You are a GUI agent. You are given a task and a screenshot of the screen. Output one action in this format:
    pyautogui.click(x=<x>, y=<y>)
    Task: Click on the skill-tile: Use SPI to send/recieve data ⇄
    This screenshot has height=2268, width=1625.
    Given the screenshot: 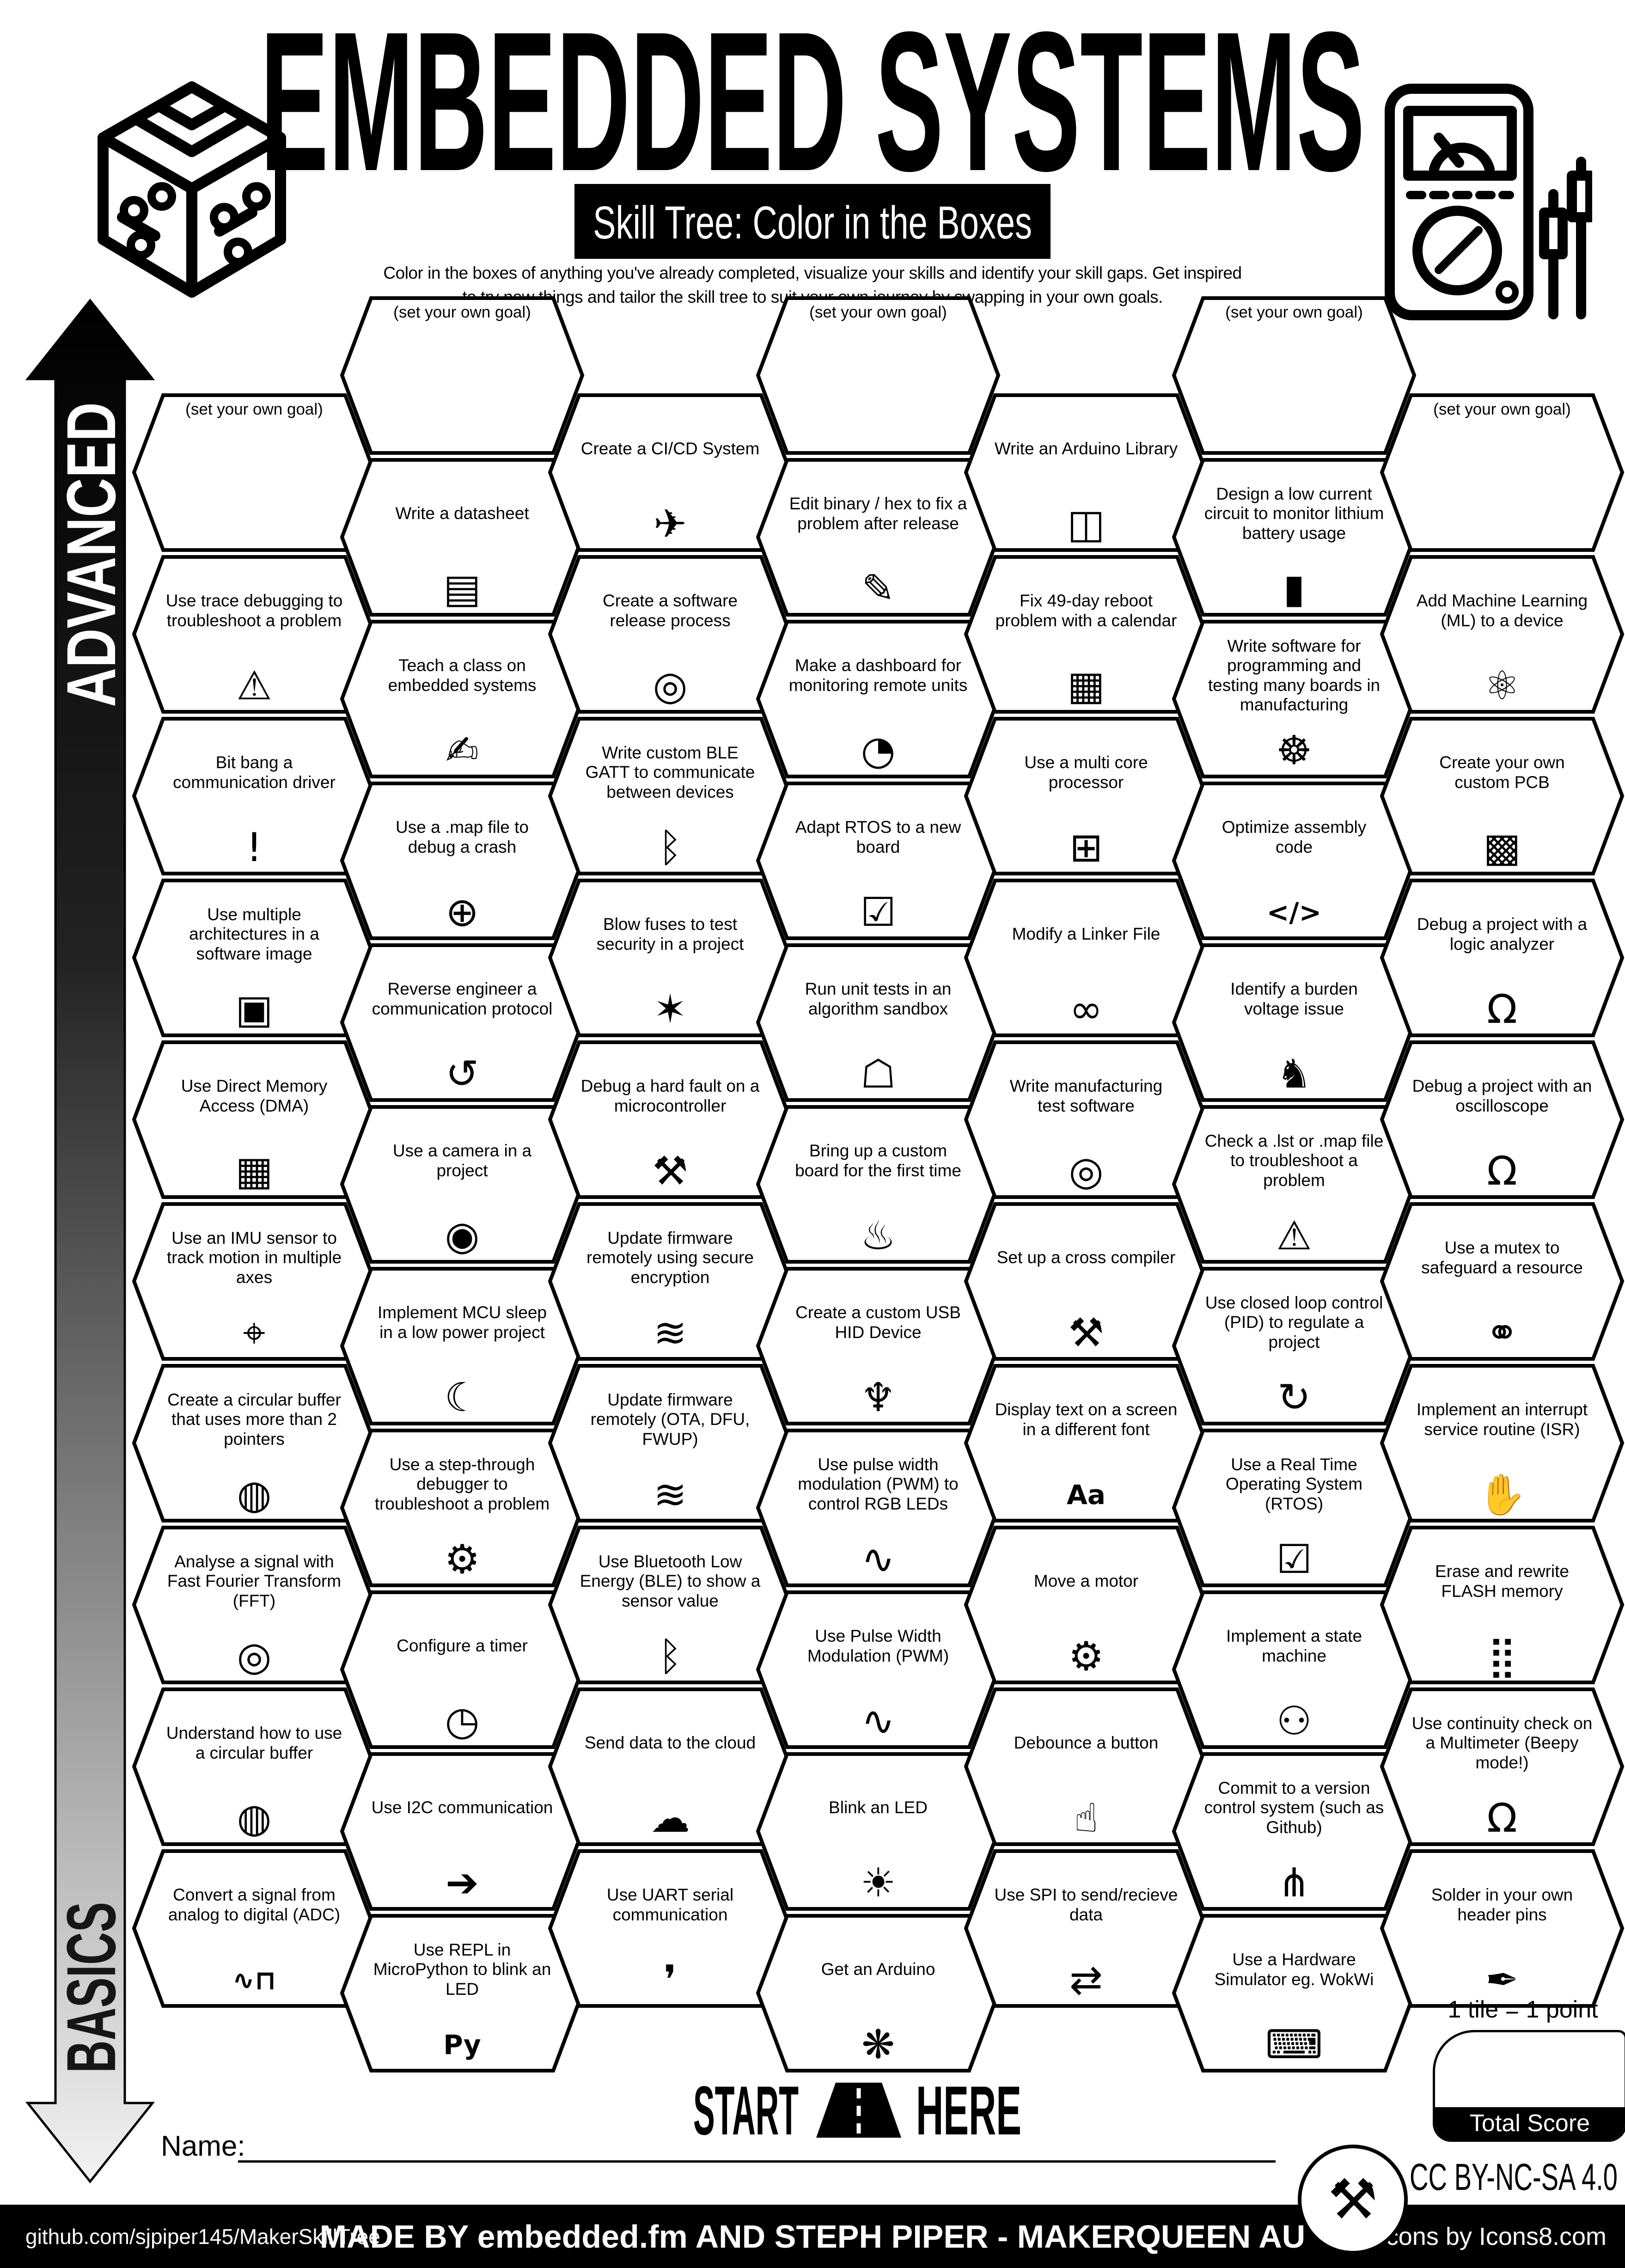 What is the action you would take?
    pyautogui.click(x=1086, y=1929)
    